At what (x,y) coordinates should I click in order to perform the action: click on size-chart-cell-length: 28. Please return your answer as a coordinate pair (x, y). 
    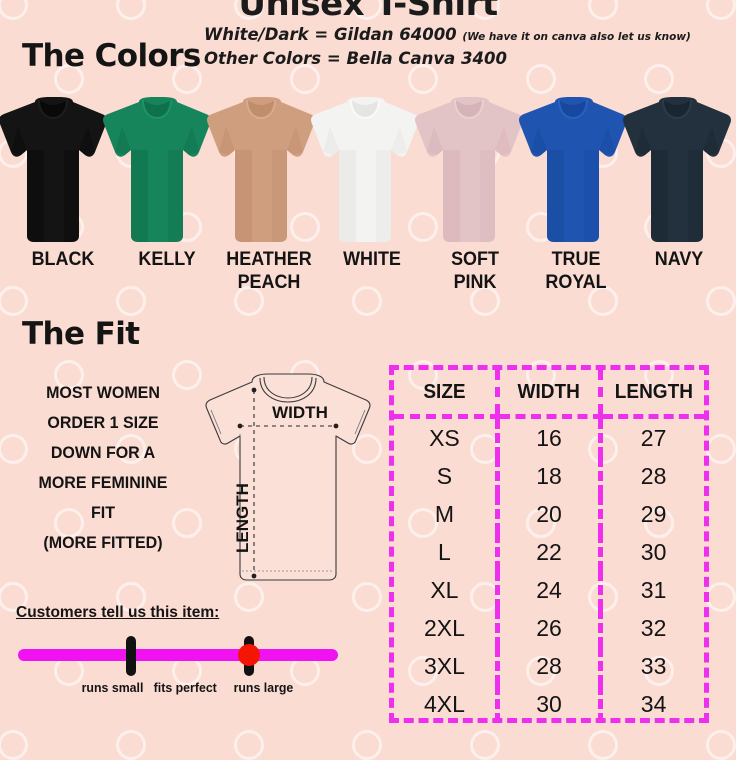
    Looking at the image, I should click on (651, 476).